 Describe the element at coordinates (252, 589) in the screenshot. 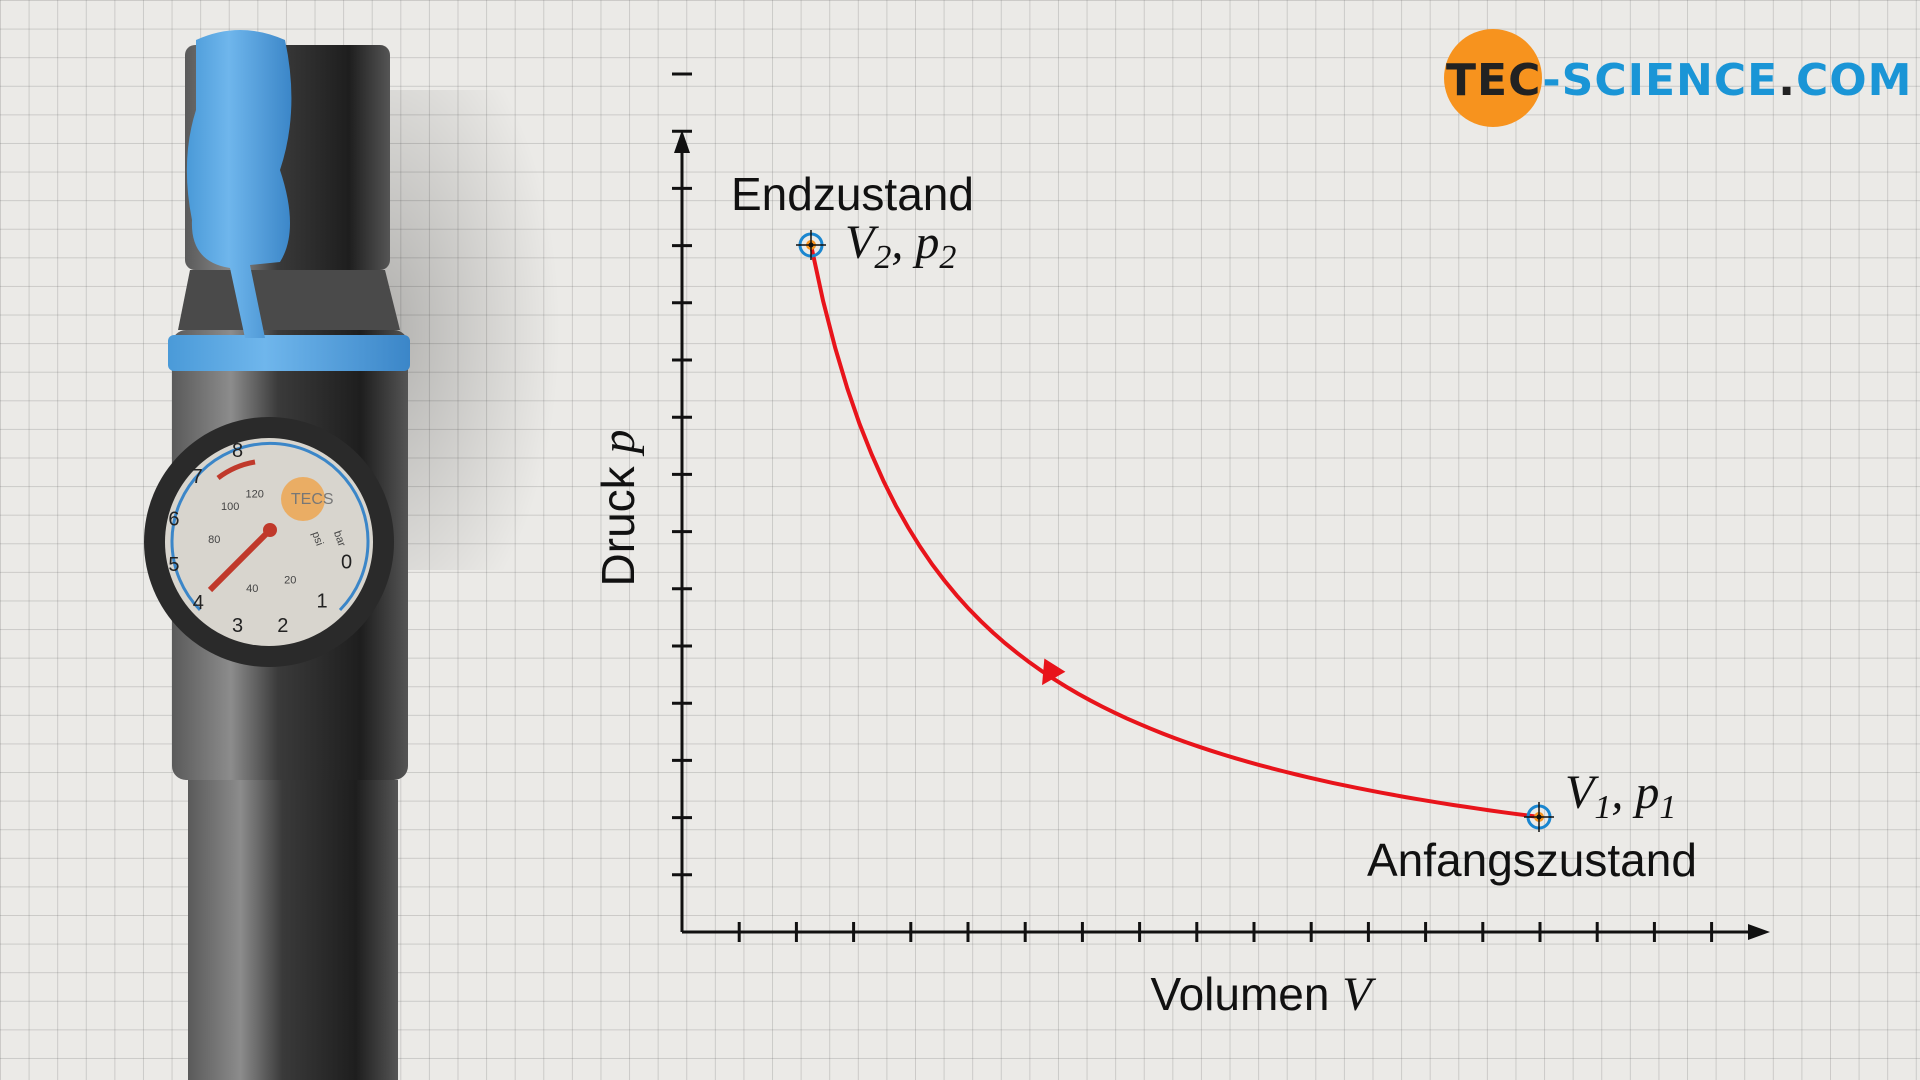

I see `gauge-psi-number: 40` at that location.